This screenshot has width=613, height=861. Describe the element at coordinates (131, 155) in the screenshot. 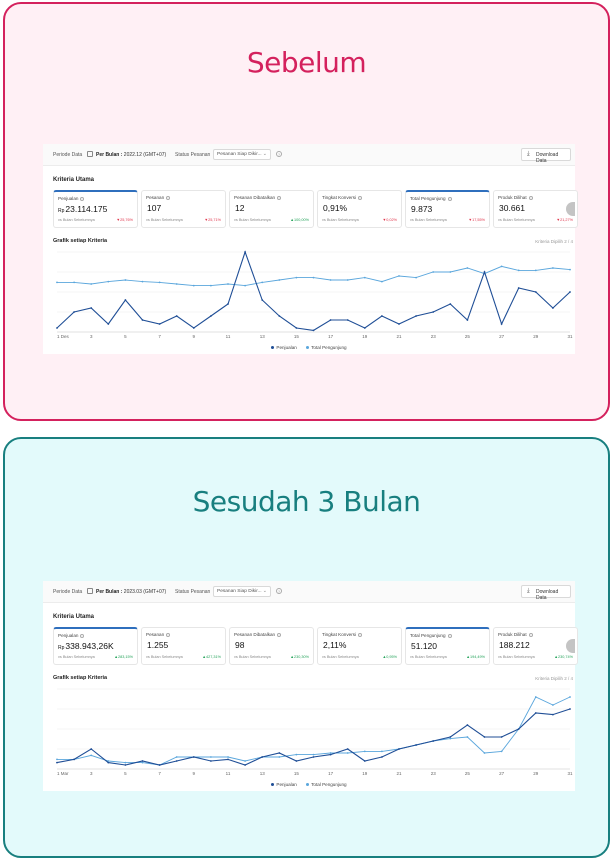

I see `period-selector: Per Bulan : 2022.12 (GMT+07)` at that location.